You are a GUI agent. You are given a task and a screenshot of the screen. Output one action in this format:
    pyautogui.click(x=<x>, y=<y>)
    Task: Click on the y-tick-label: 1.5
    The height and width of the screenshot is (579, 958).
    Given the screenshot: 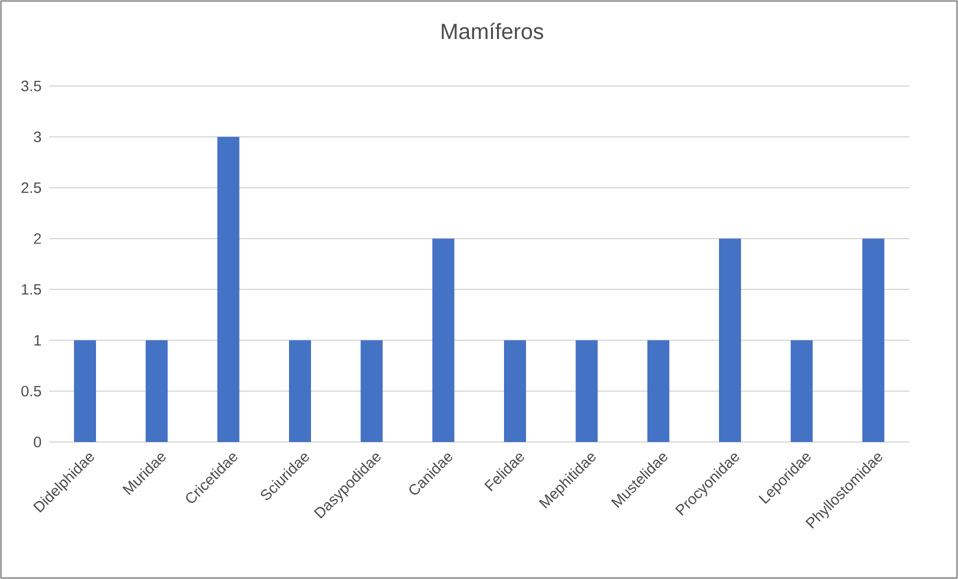 What is the action you would take?
    pyautogui.click(x=32, y=289)
    